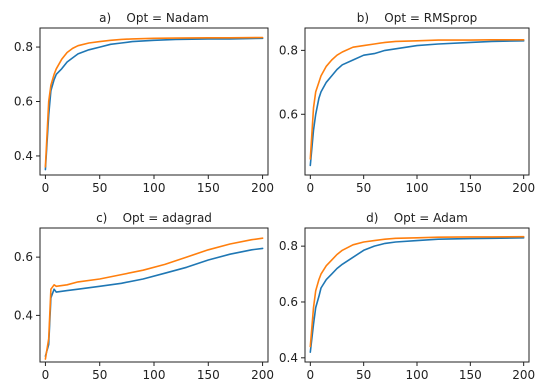 Image resolution: width=537 pixels, height=392 pixels. What do you see at coordinates (262, 188) in the screenshot?
I see `panel-a-xtick-label: 200` at bounding box center [262, 188].